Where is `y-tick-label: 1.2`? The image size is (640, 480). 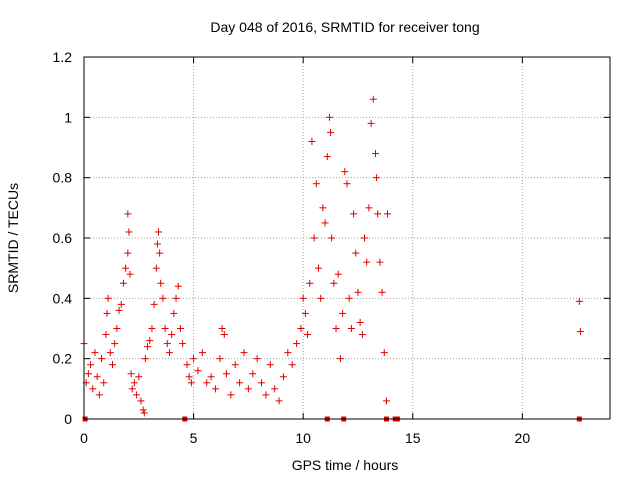
y-tick-label: 1.2 is located at coordinates (63, 57).